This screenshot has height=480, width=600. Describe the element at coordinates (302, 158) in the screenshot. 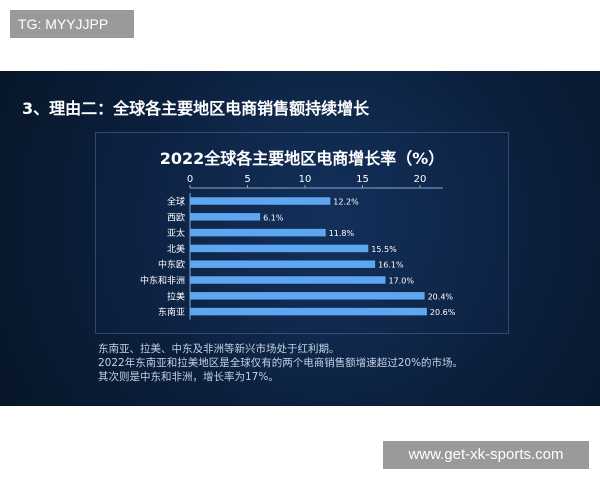

I see `chart-title: 2022全球各主要地区电商增长率（%）` at that location.